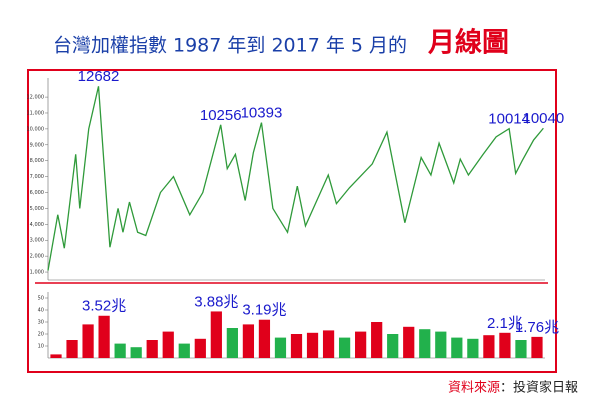  Describe the element at coordinates (104, 306) in the screenshot. I see `annotation: 3.52兆` at that location.